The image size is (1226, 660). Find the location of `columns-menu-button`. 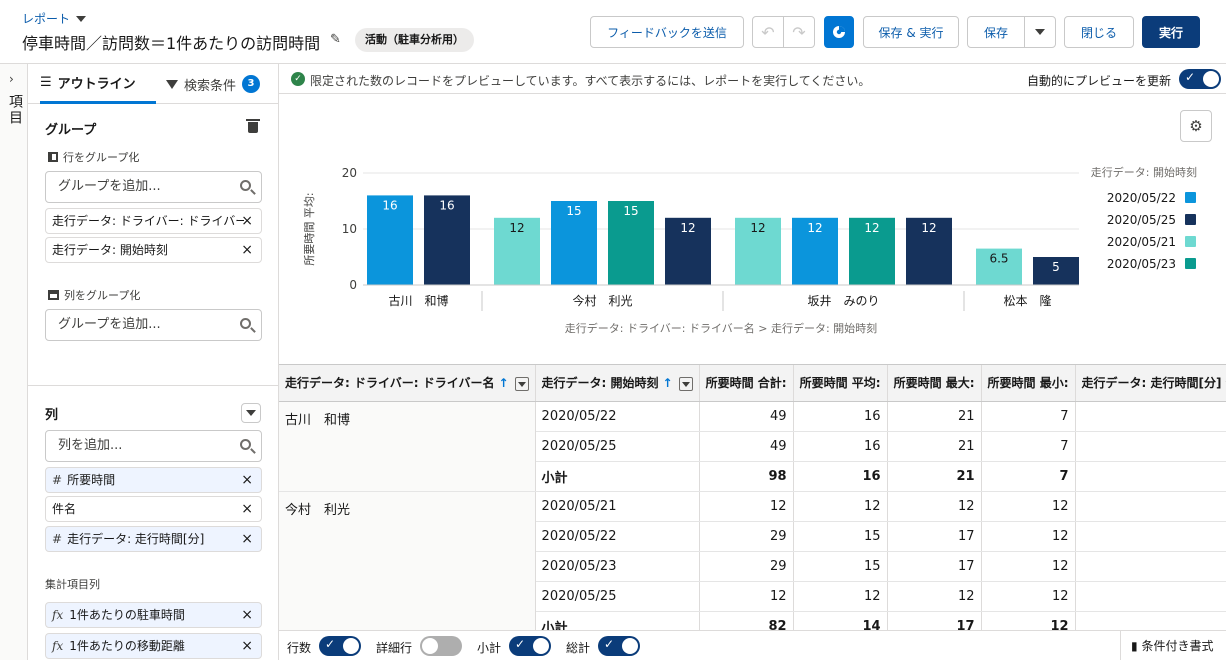

columns-menu-button is located at coordinates (251, 413).